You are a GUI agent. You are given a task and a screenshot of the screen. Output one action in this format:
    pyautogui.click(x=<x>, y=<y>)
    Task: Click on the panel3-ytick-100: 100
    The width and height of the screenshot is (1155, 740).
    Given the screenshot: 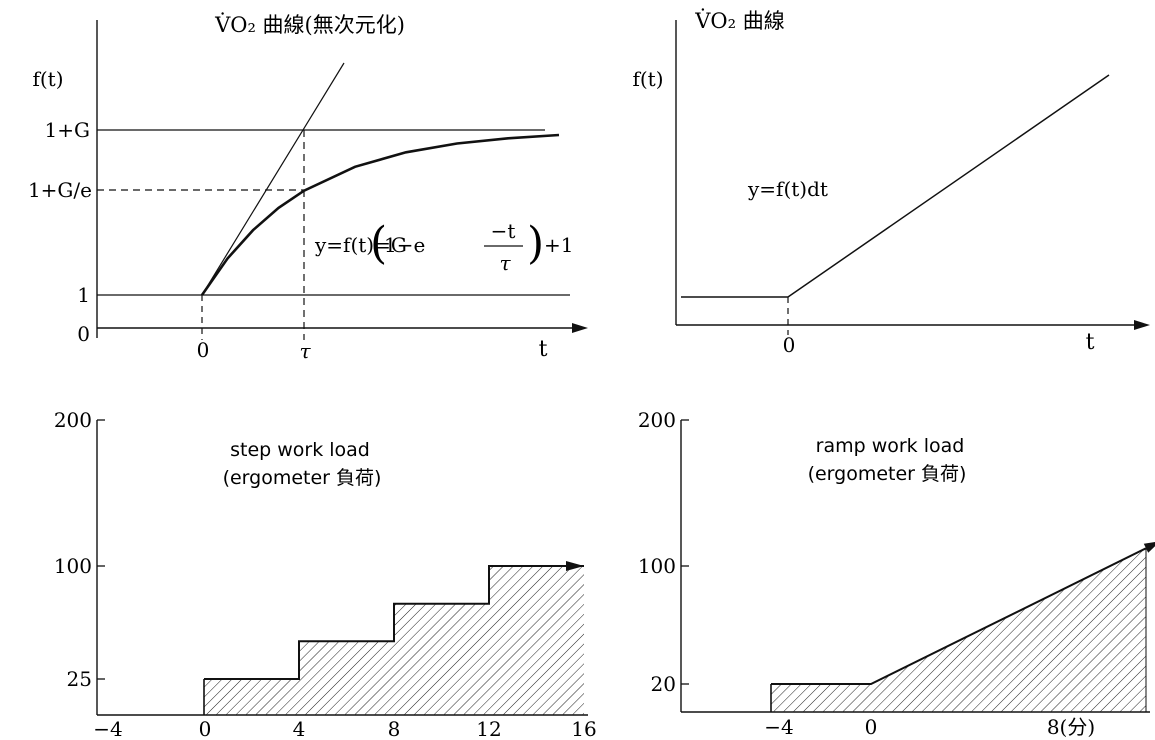 What is the action you would take?
    pyautogui.click(x=73, y=566)
    